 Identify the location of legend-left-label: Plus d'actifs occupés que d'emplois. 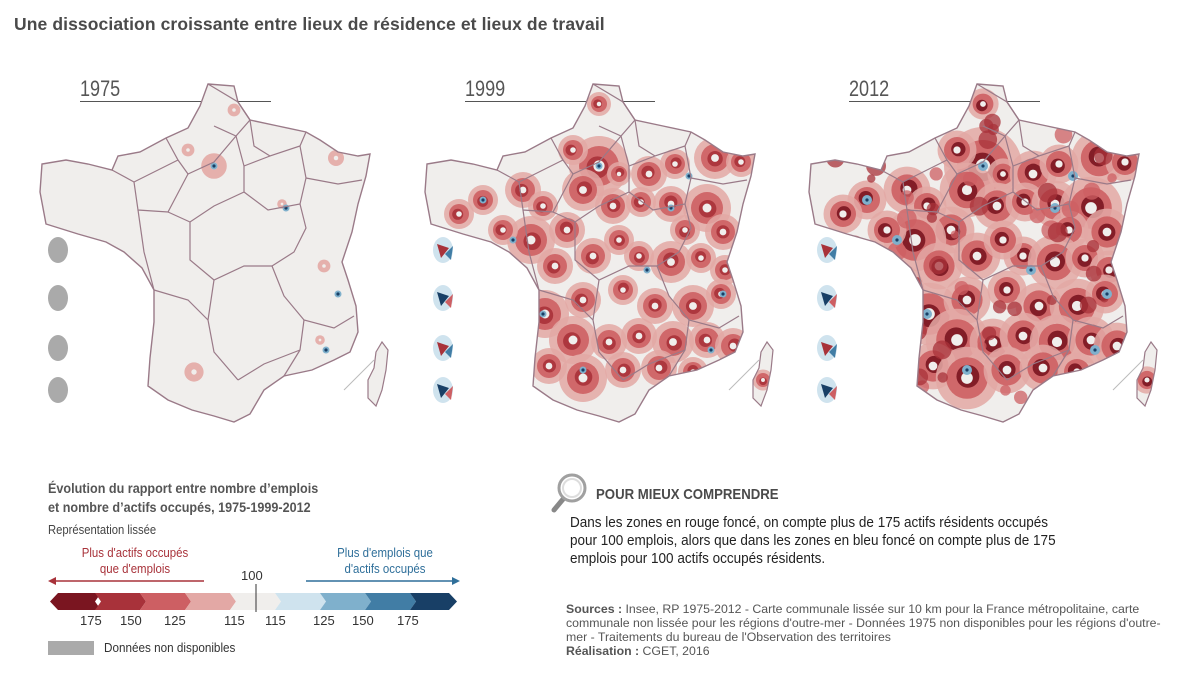
(135, 561).